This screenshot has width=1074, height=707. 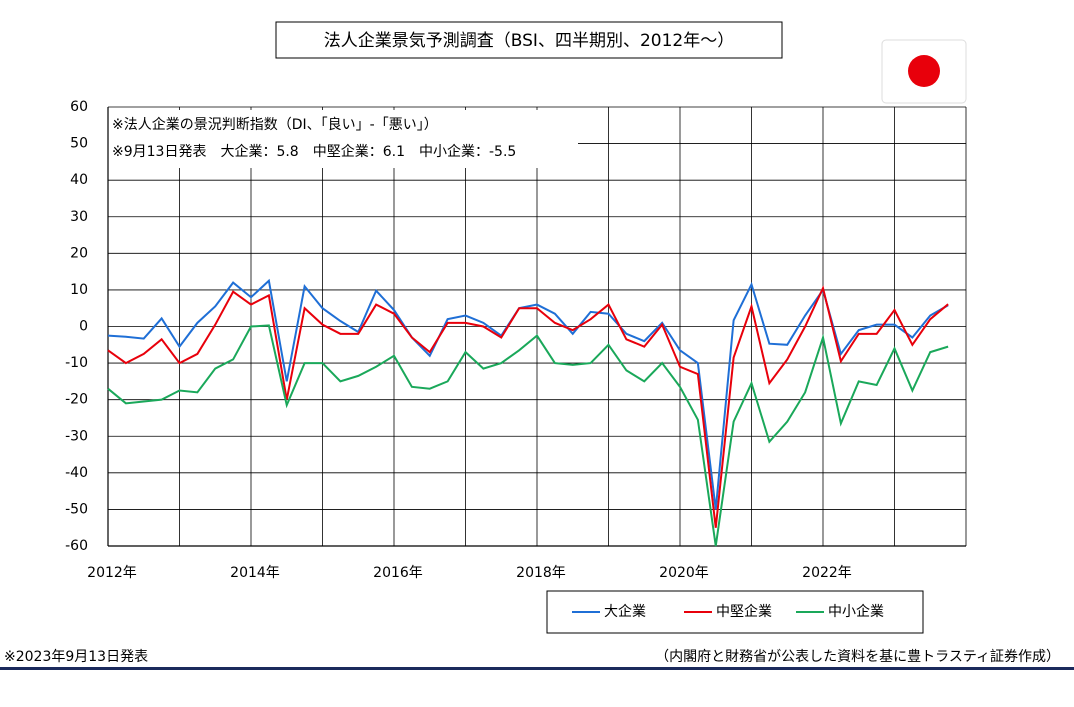 I want to click on annotation: ※9月13日発表 大企業：5.8 中堅企業：6.1 中小企業：-5.5, so click(x=314, y=151).